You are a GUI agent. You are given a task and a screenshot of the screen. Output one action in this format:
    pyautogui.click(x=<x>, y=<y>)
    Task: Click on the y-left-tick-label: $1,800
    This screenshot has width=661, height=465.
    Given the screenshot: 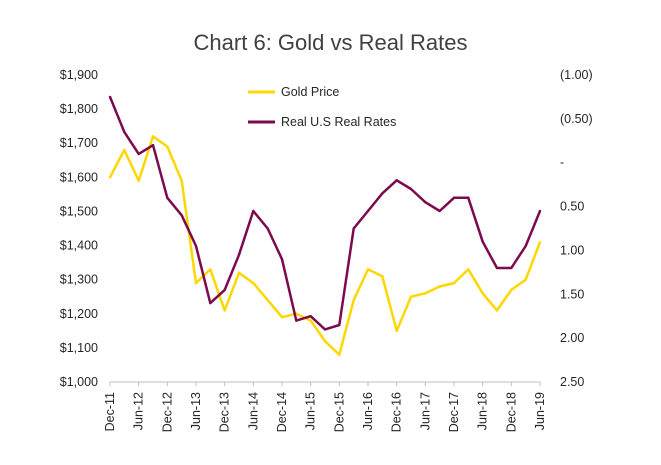 What is the action you would take?
    pyautogui.click(x=79, y=109)
    